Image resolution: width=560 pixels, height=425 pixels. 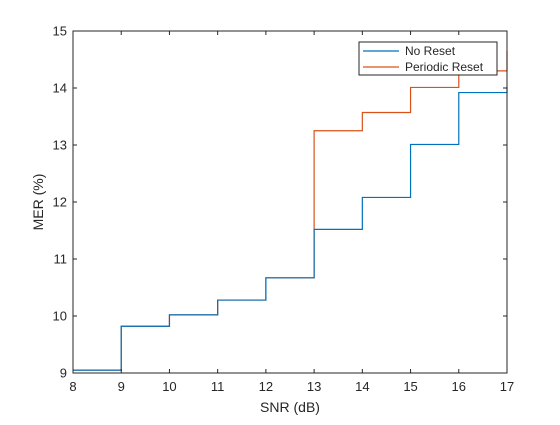 I want to click on x-tick-label: 15, so click(x=410, y=386).